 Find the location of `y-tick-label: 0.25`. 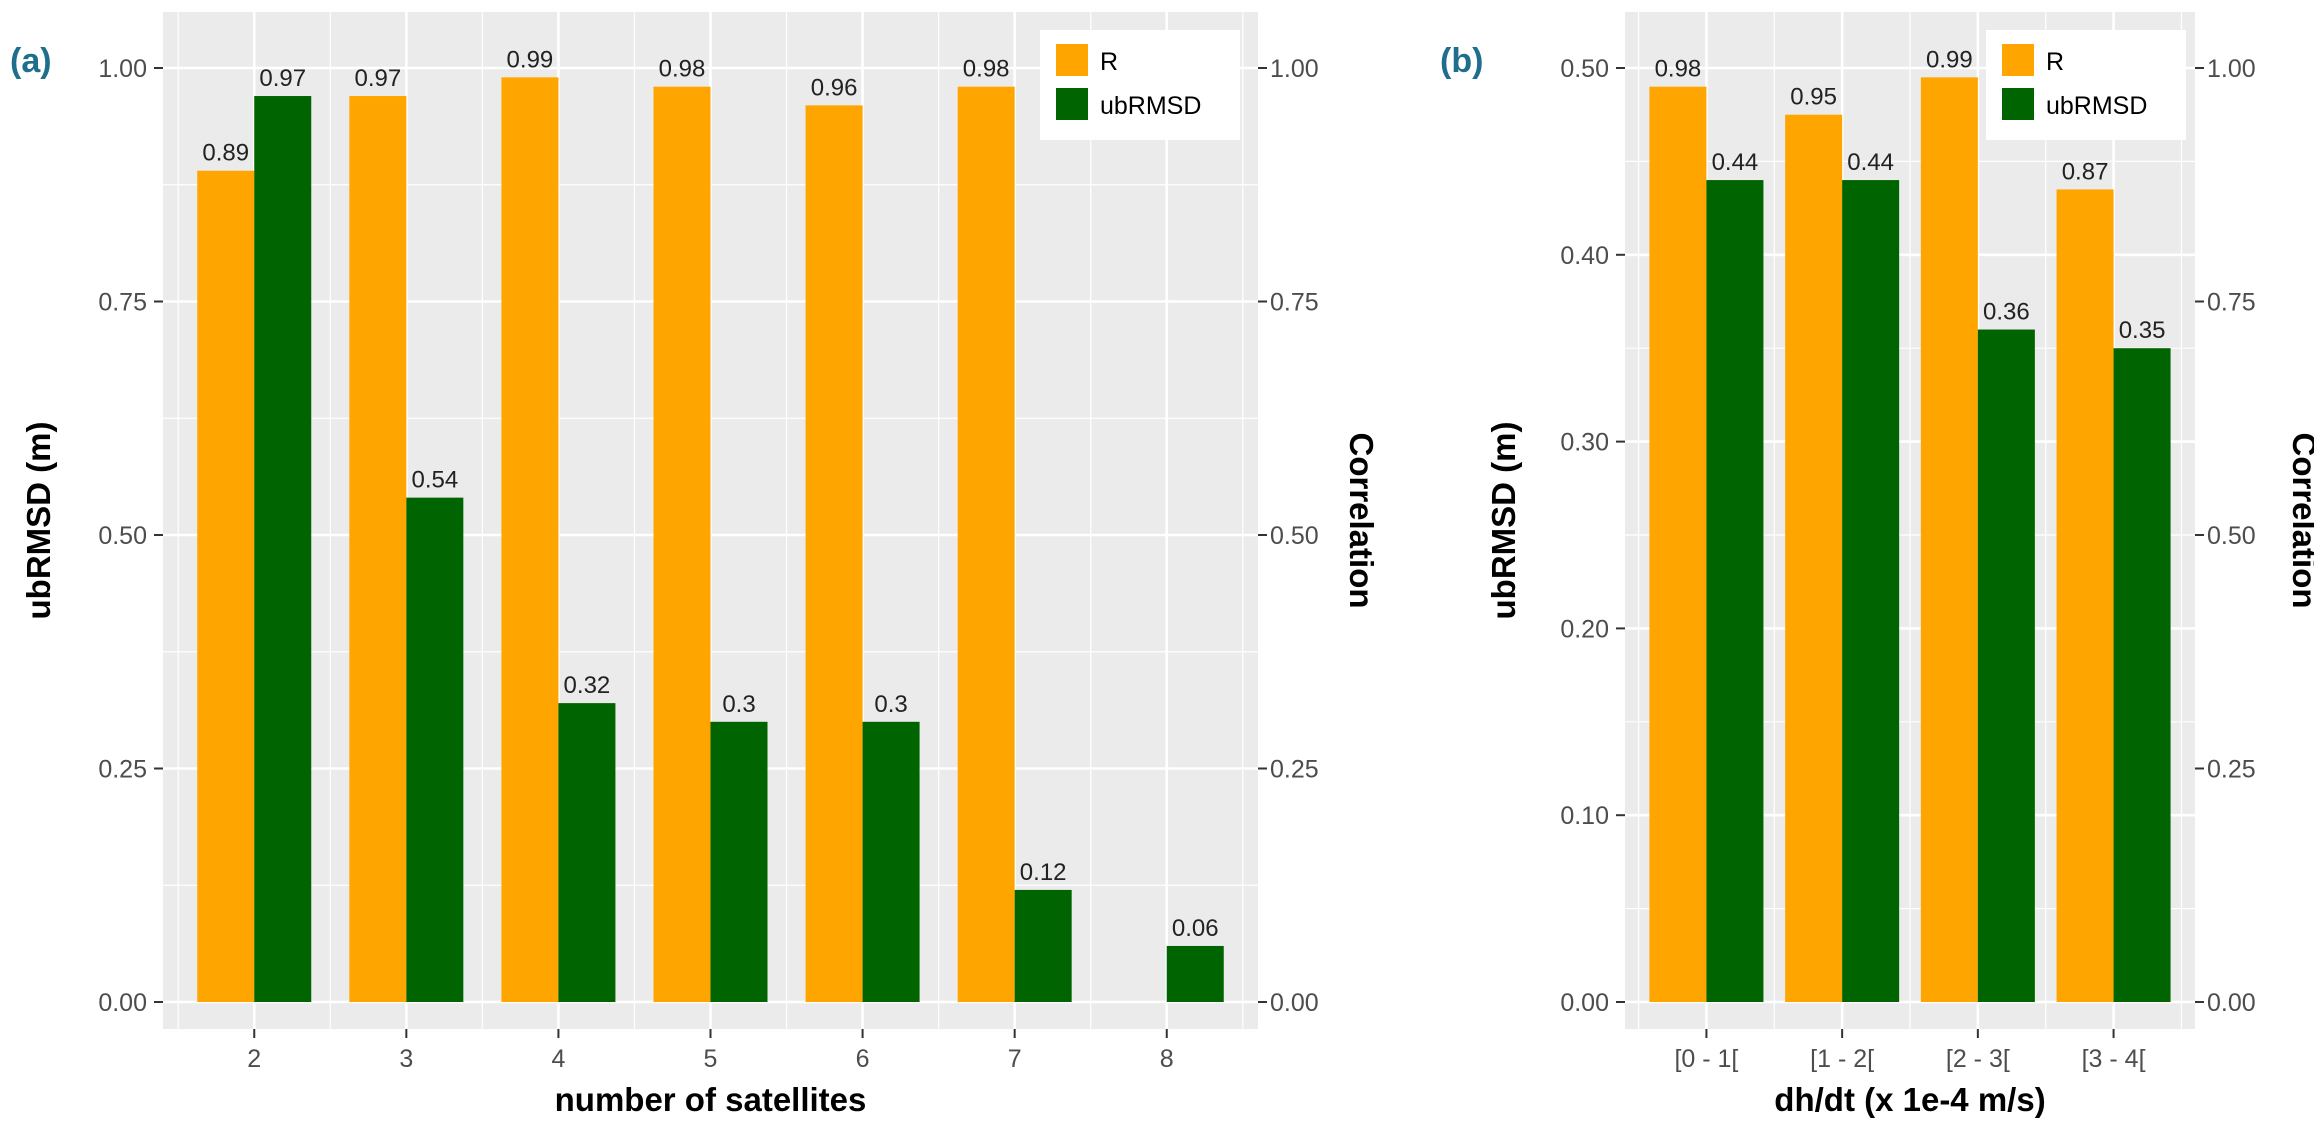

y-tick-label: 0.25 is located at coordinates (122, 770).